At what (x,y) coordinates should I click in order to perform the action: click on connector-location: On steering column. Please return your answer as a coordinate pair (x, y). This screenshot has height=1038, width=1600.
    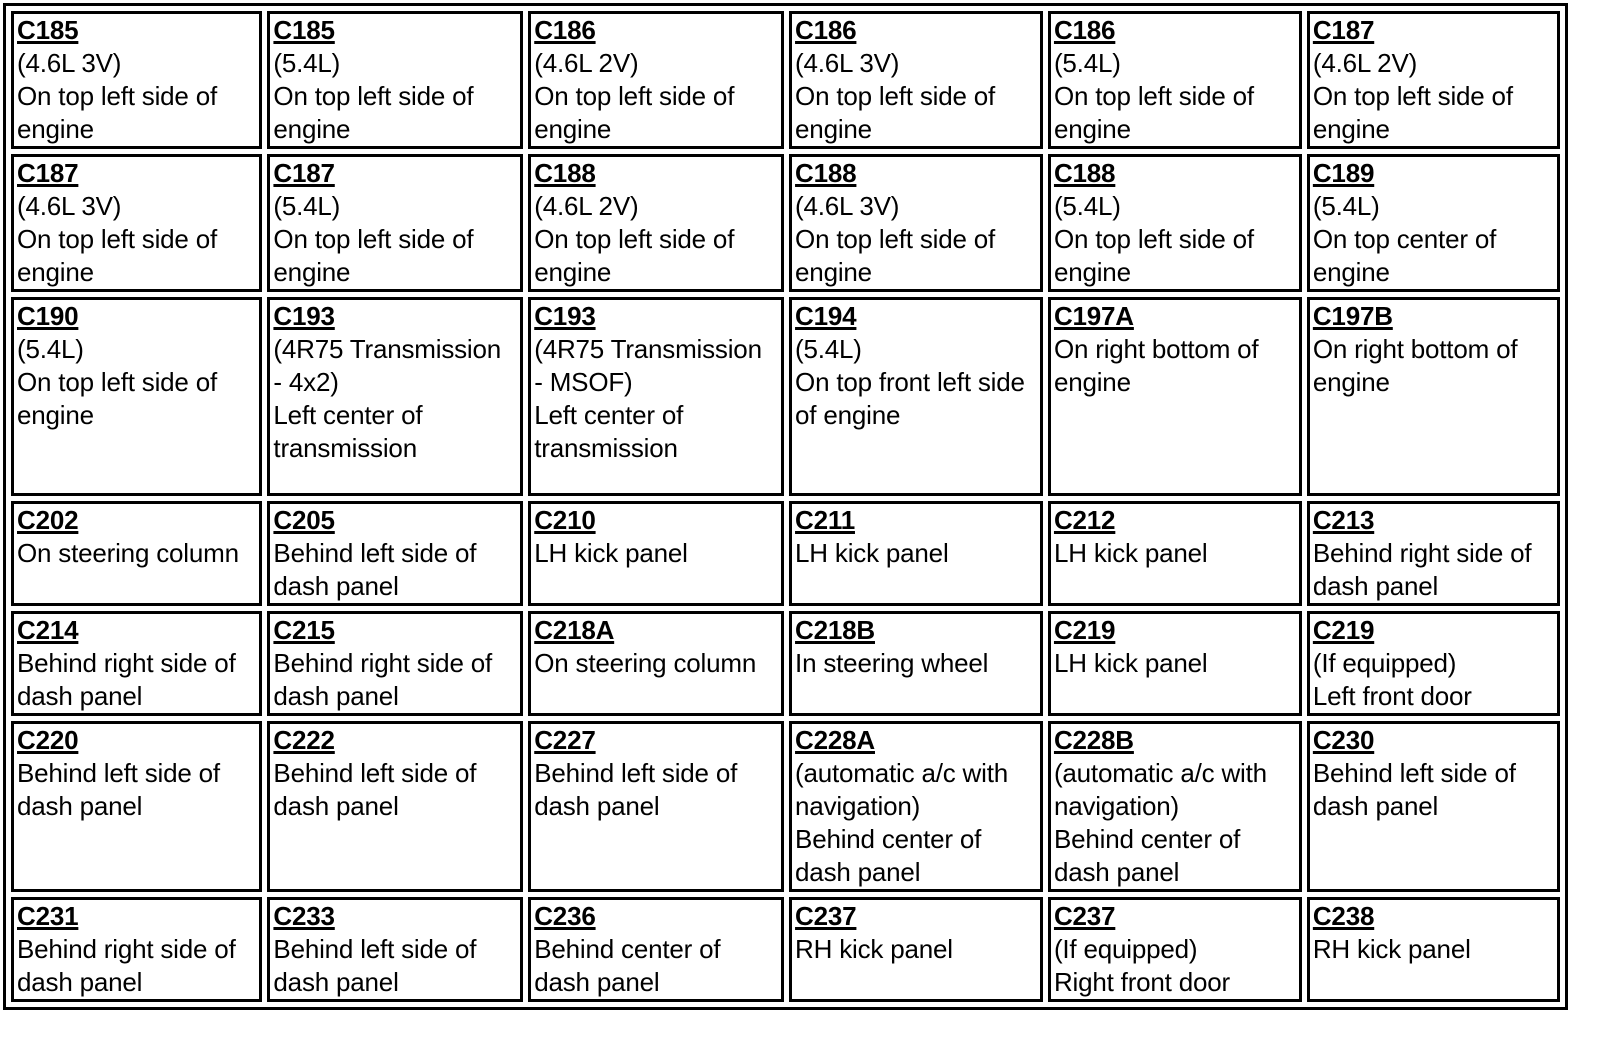
    Looking at the image, I should click on (128, 553).